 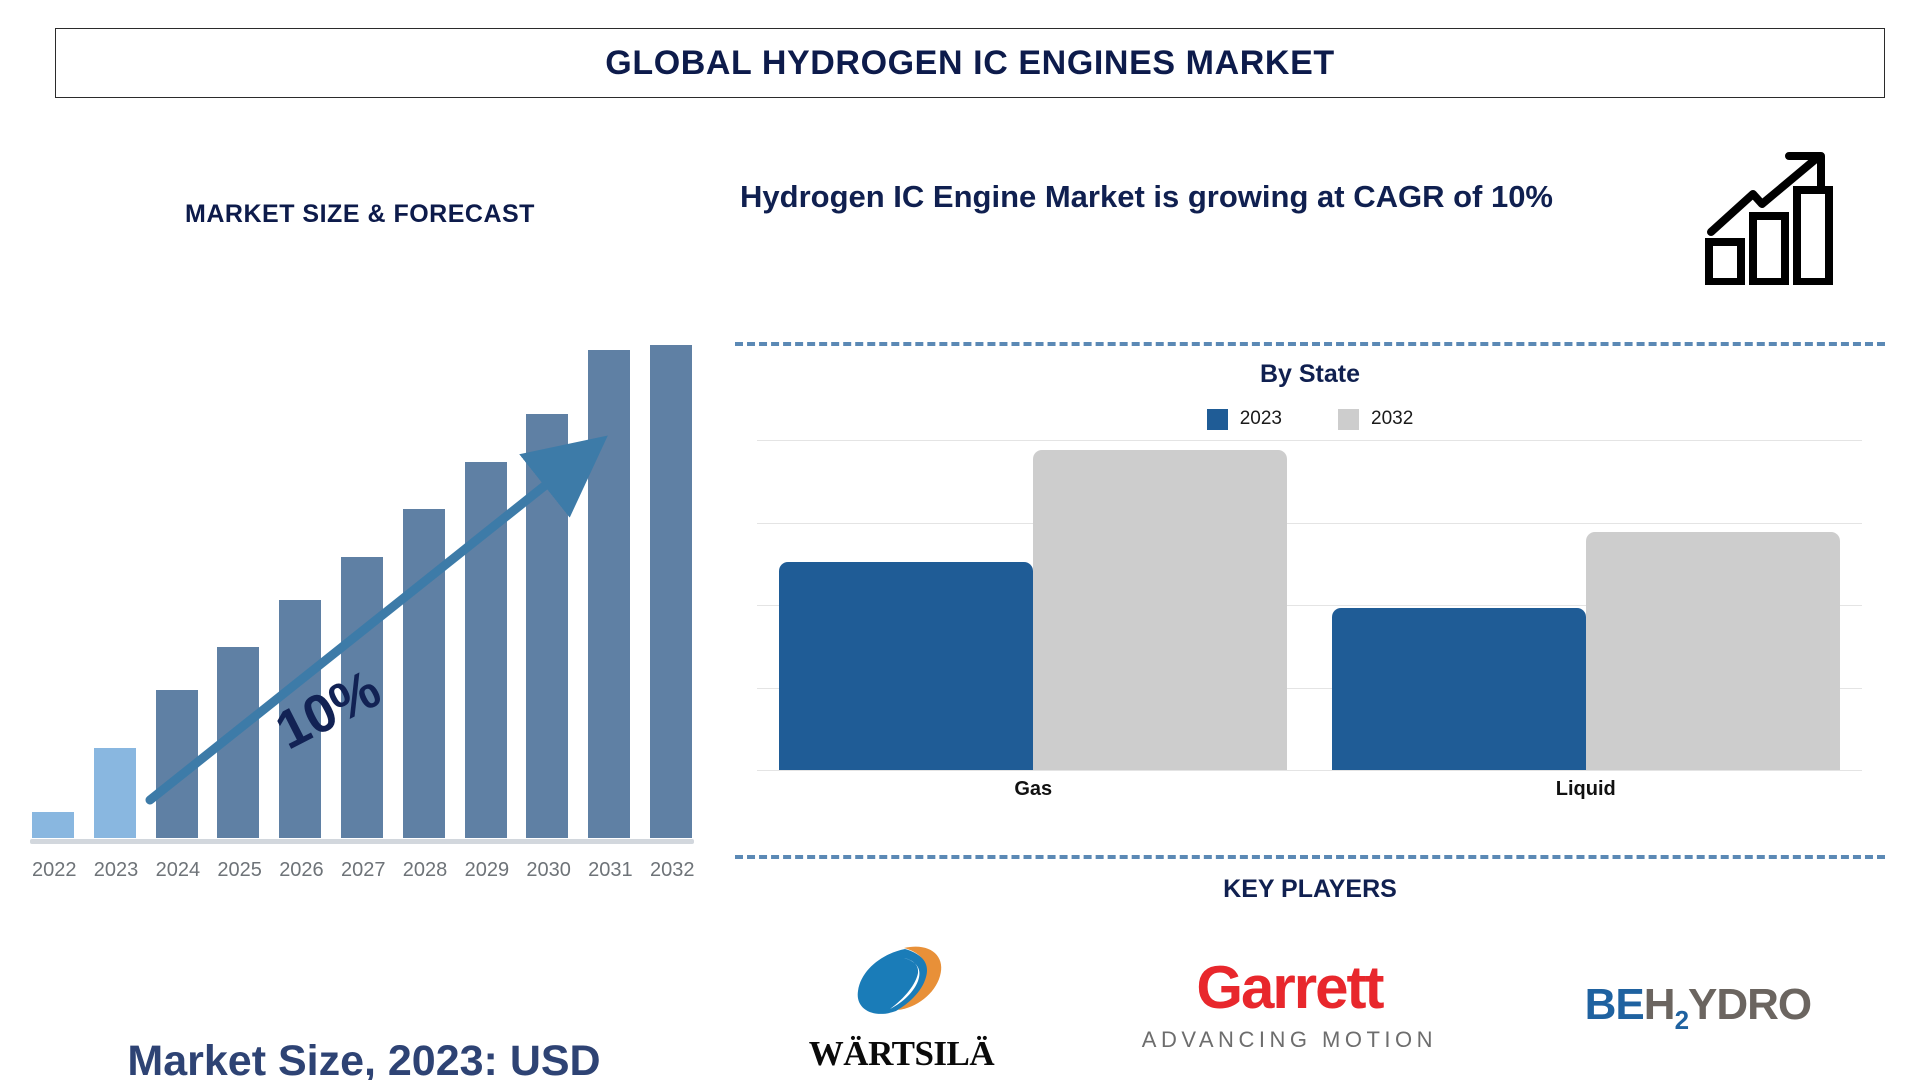 I want to click on legend-item: 2032, so click(x=1375, y=419).